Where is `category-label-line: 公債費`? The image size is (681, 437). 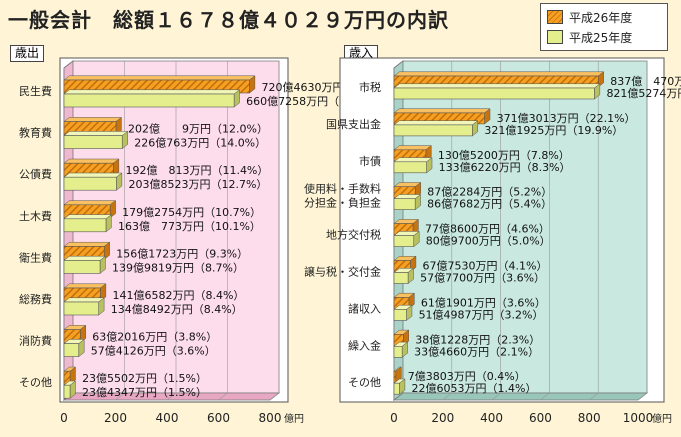
category-label-line: 公債費 is located at coordinates (35, 174).